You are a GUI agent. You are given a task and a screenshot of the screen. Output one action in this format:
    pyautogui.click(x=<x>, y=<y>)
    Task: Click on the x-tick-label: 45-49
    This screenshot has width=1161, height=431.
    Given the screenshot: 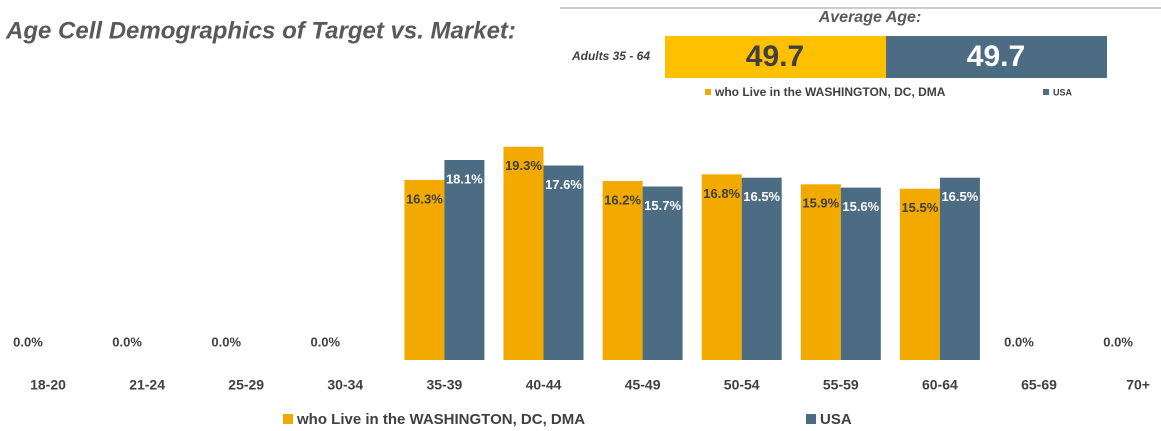 What is the action you would take?
    pyautogui.click(x=643, y=385)
    